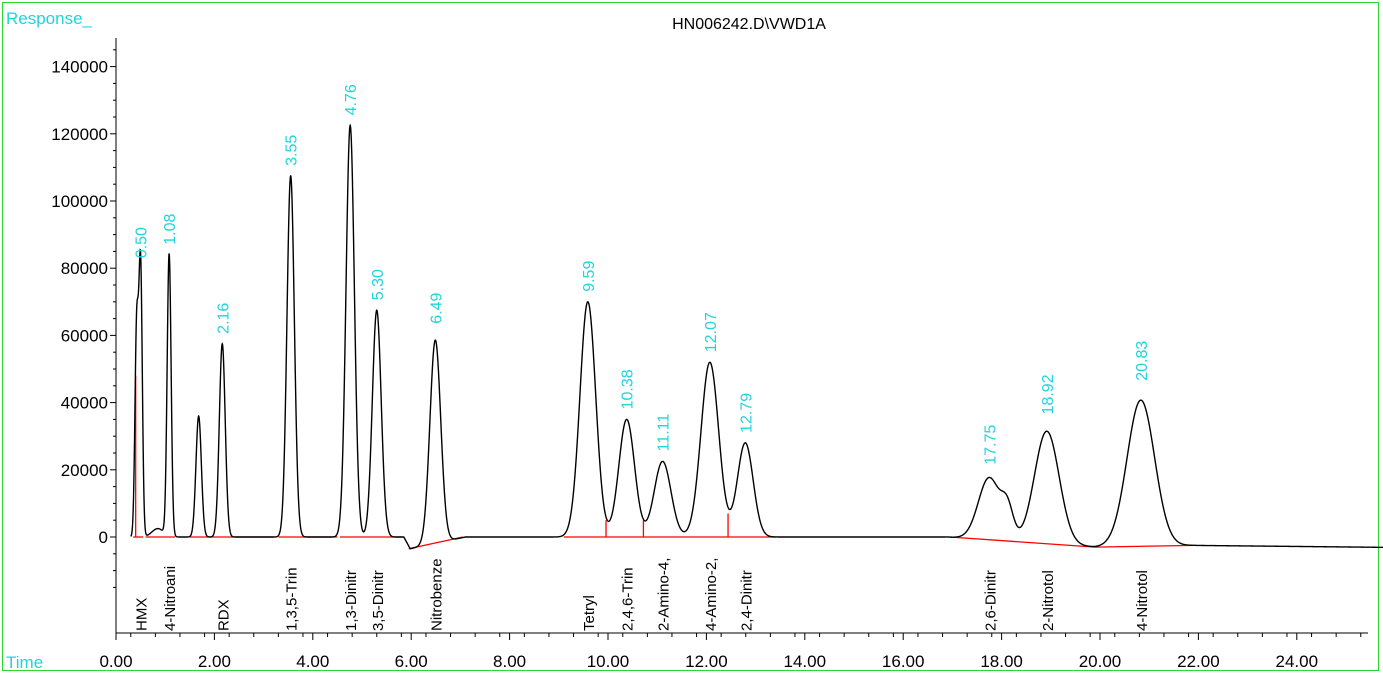 The width and height of the screenshot is (1383, 675). Describe the element at coordinates (746, 413) in the screenshot. I see `rt-label: 12.79` at that location.